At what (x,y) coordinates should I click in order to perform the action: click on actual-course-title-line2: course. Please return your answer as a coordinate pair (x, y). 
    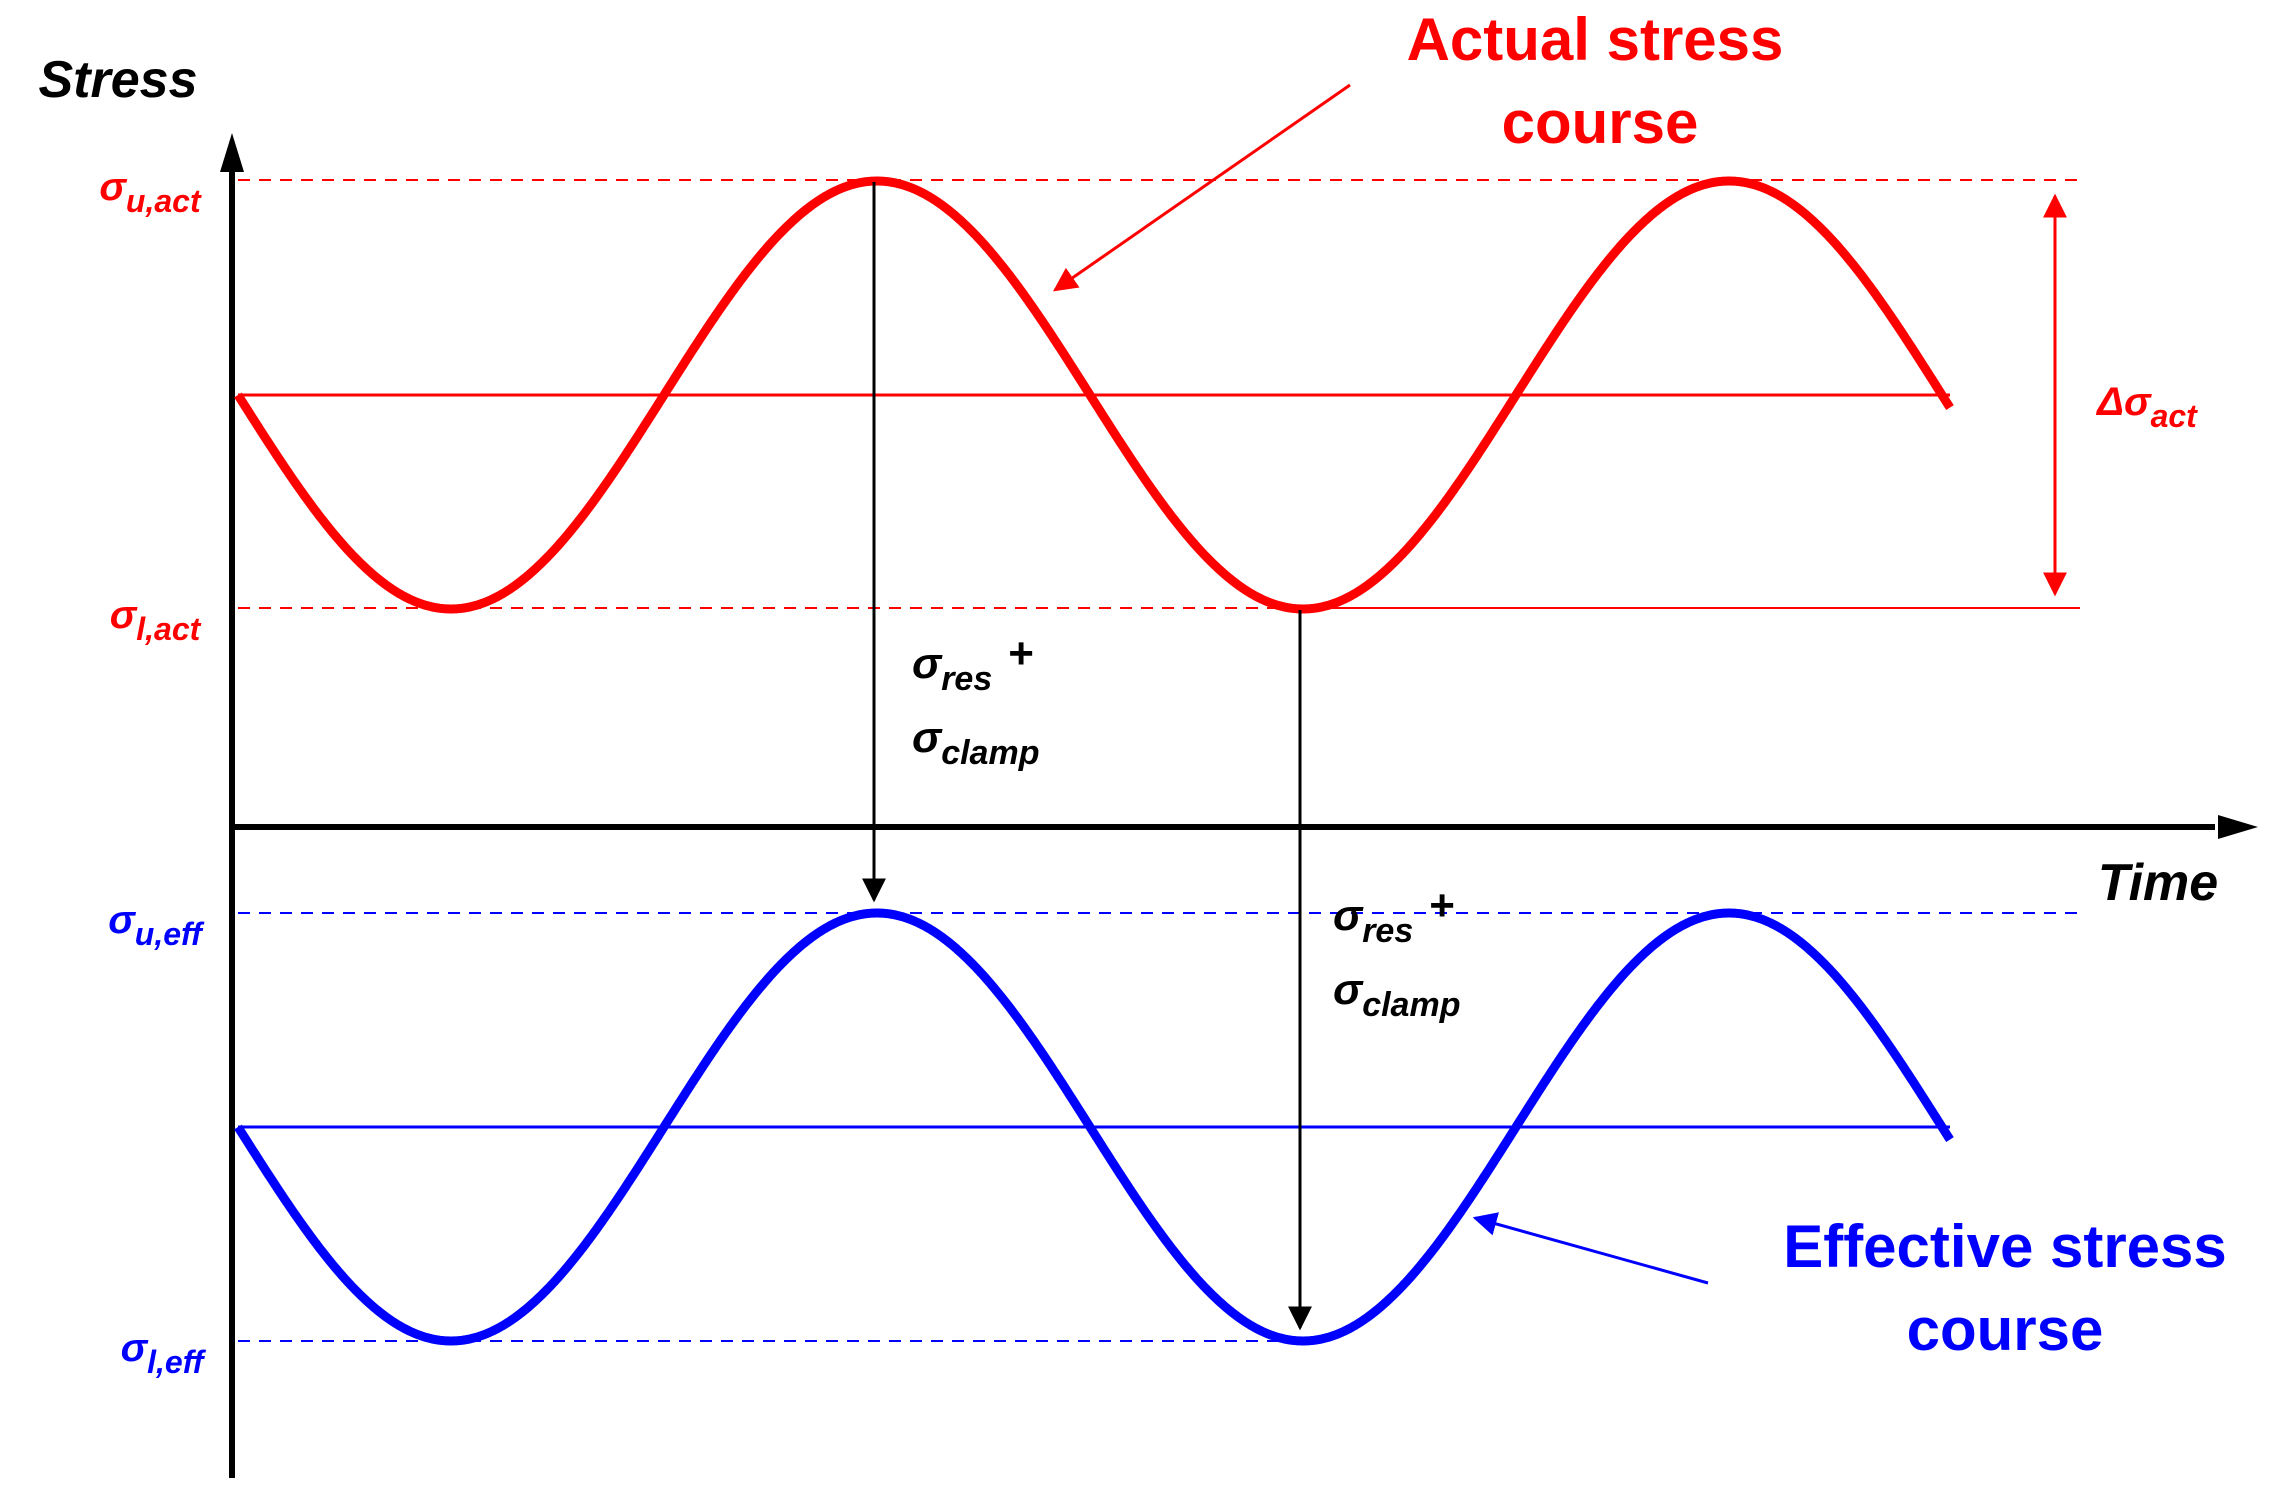
    Looking at the image, I should click on (1600, 122).